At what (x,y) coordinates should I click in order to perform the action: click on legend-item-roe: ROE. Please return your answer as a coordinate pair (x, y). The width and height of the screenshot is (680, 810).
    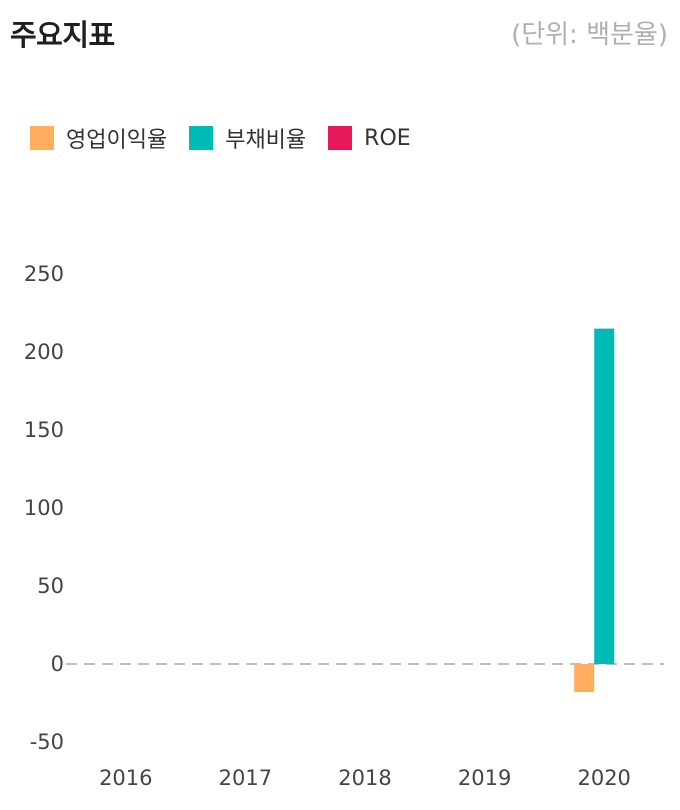
    Looking at the image, I should click on (369, 138).